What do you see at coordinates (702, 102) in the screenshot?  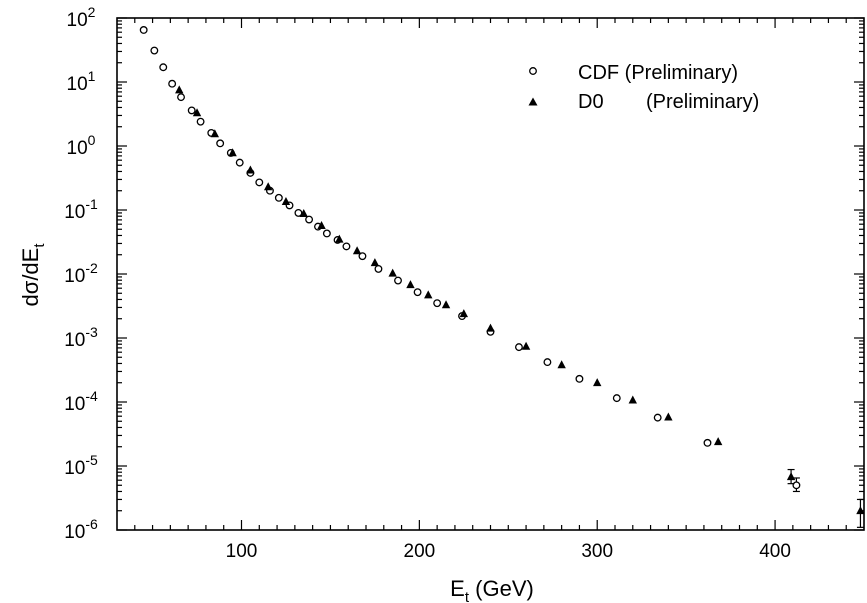 I see `legend-label-d0-suffix: (Preliminary)` at bounding box center [702, 102].